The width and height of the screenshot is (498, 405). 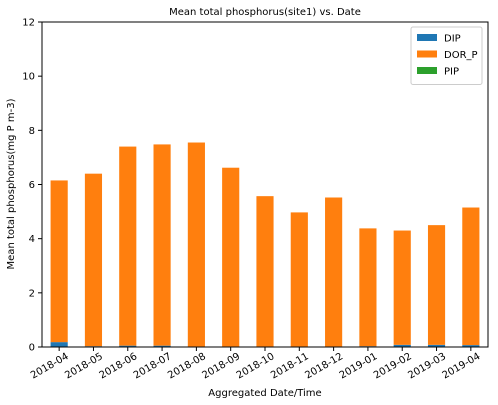 What do you see at coordinates (32, 131) in the screenshot?
I see `y-tick-label: 8` at bounding box center [32, 131].